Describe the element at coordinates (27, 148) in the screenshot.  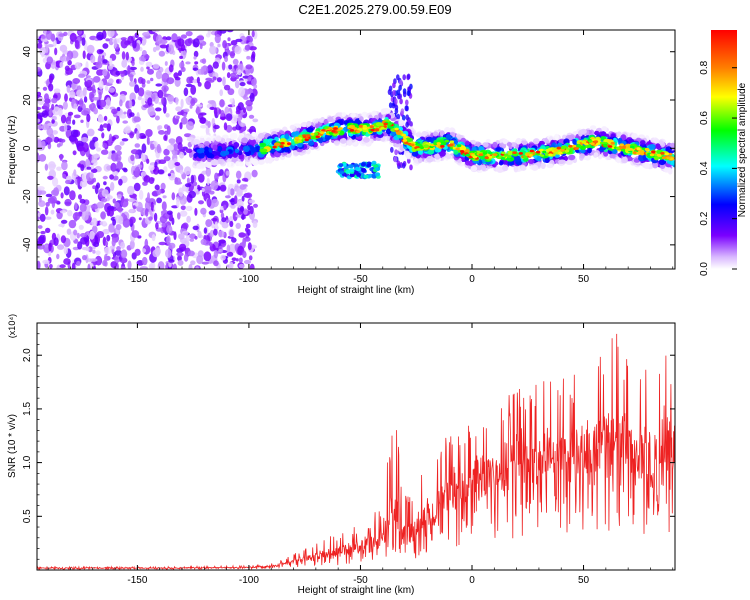
I see `spectrogram-ytick-label: 0` at that location.